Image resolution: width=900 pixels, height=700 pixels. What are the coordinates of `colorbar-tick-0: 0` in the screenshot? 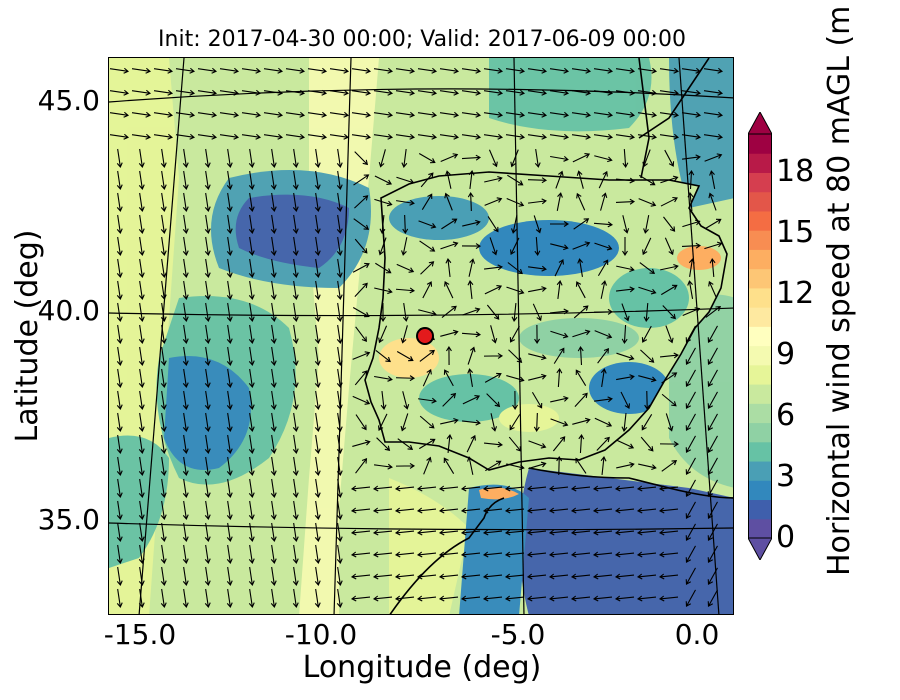 It's located at (786, 537).